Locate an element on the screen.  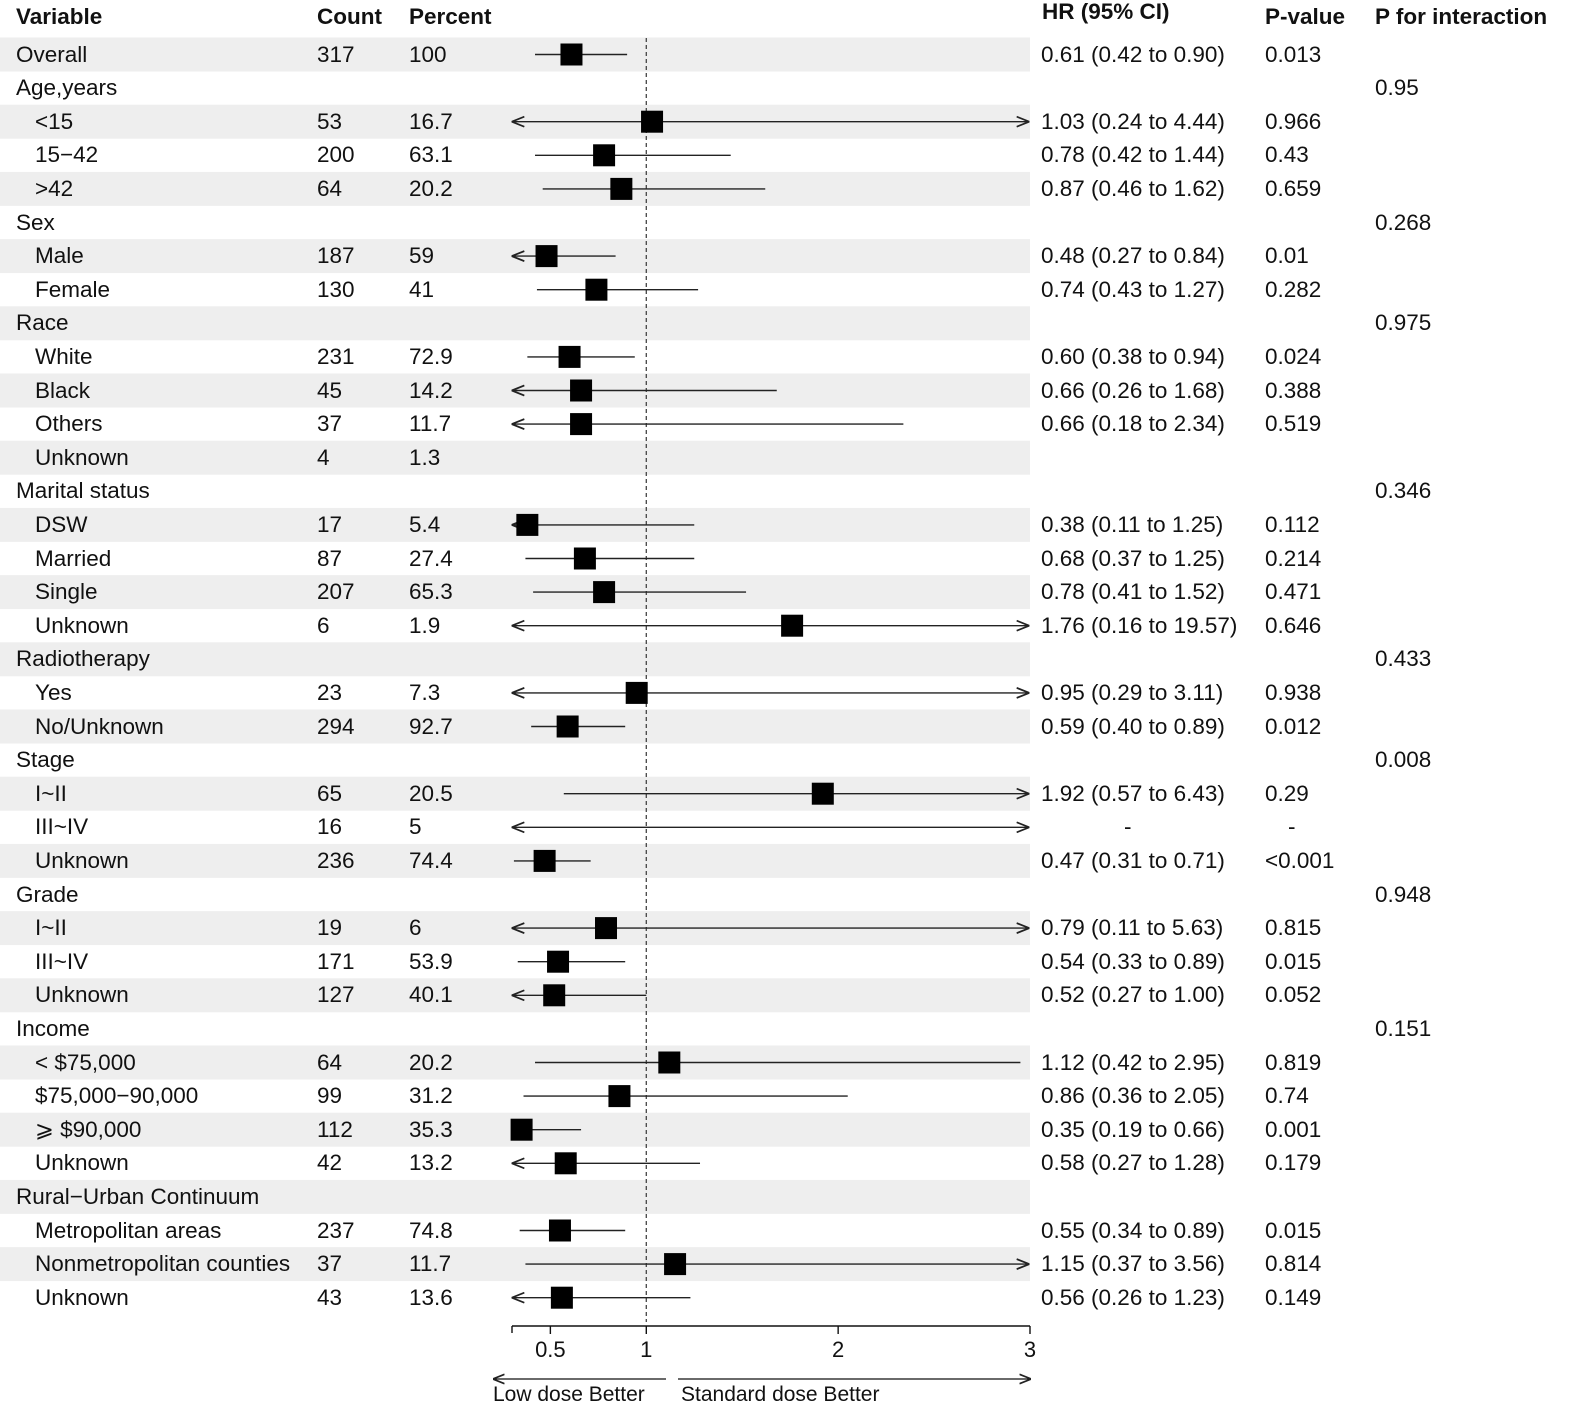
group-label: Race is located at coordinates (42, 323).